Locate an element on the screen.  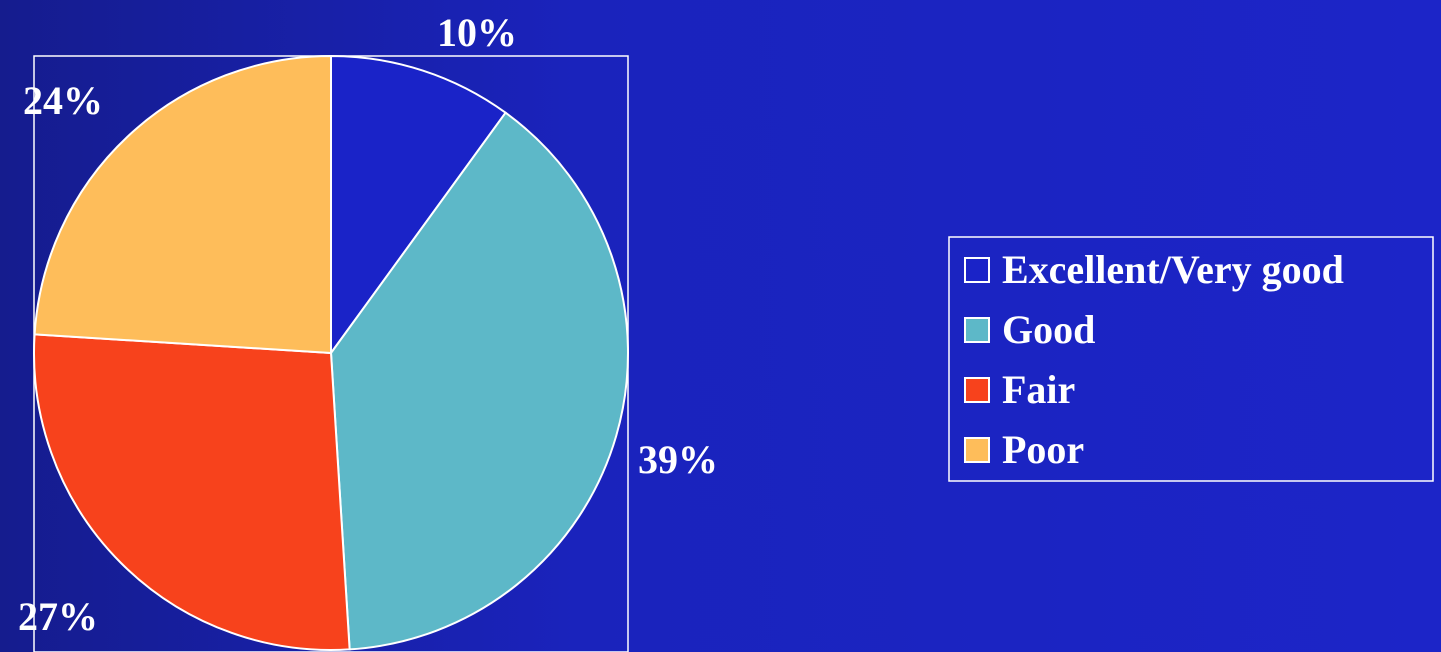
data-label-poor: 24% is located at coordinates (63, 100).